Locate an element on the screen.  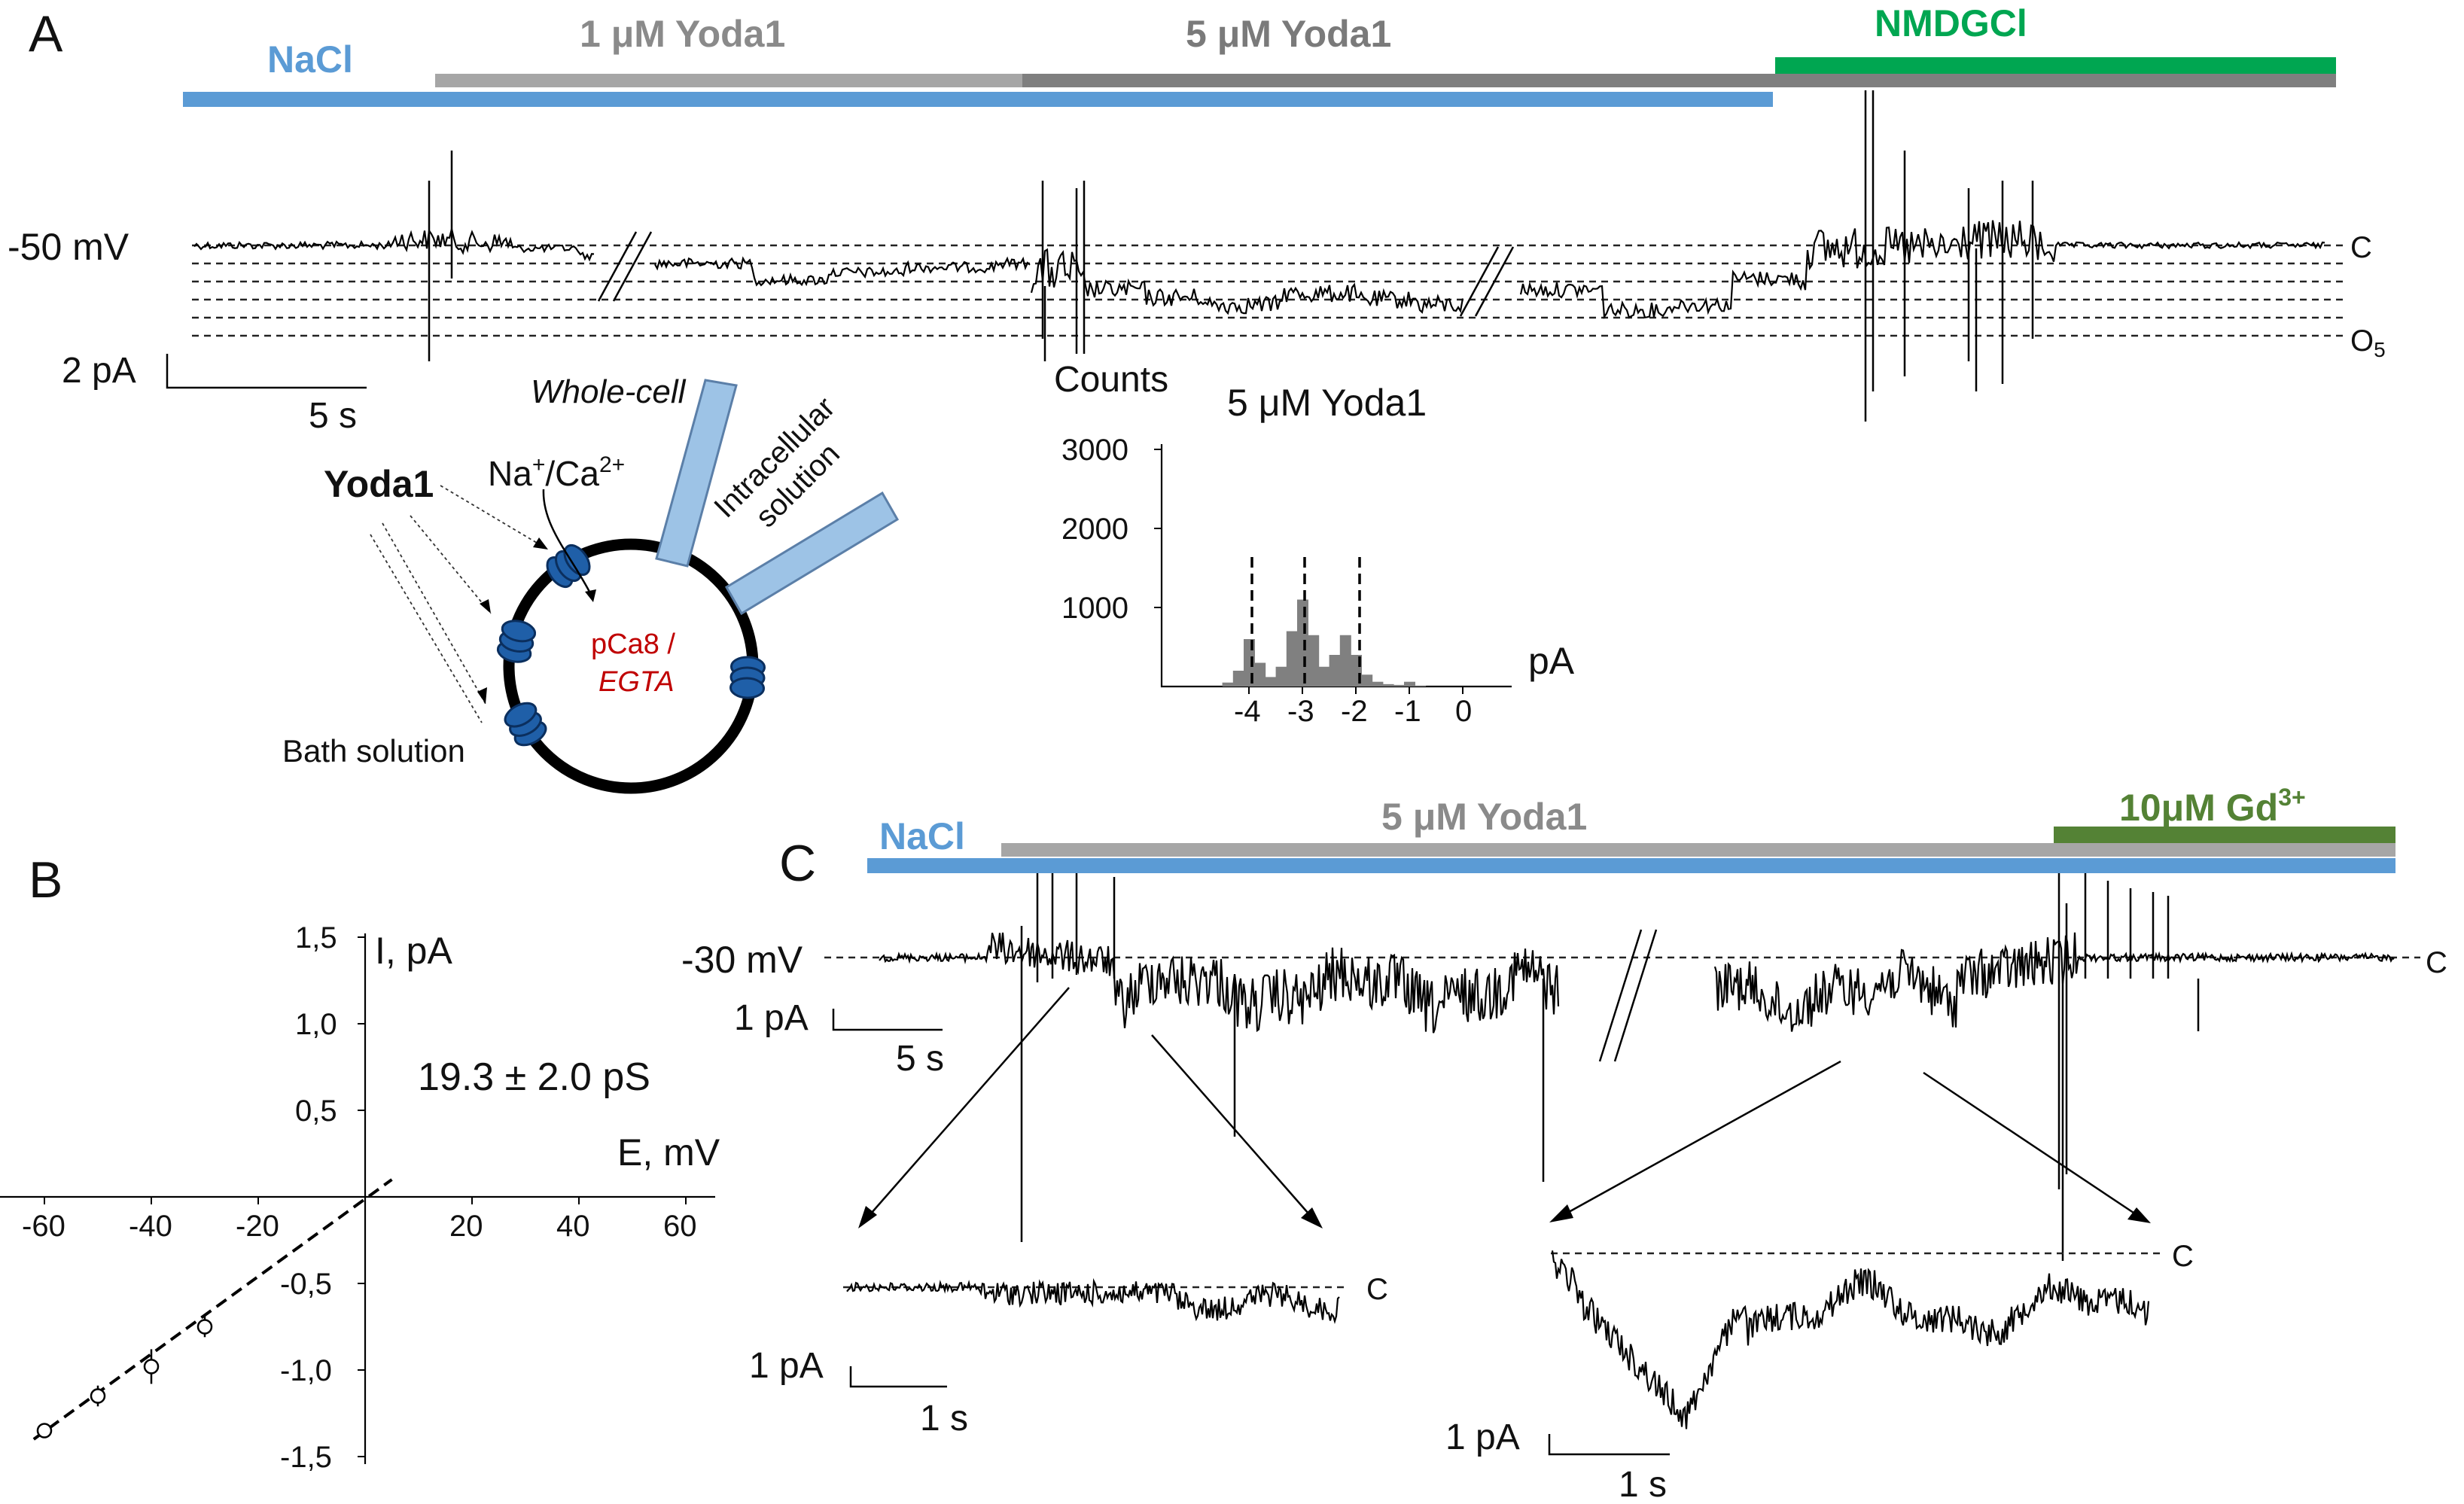
histogram-xtick-label: -3 is located at coordinates (1300, 711).